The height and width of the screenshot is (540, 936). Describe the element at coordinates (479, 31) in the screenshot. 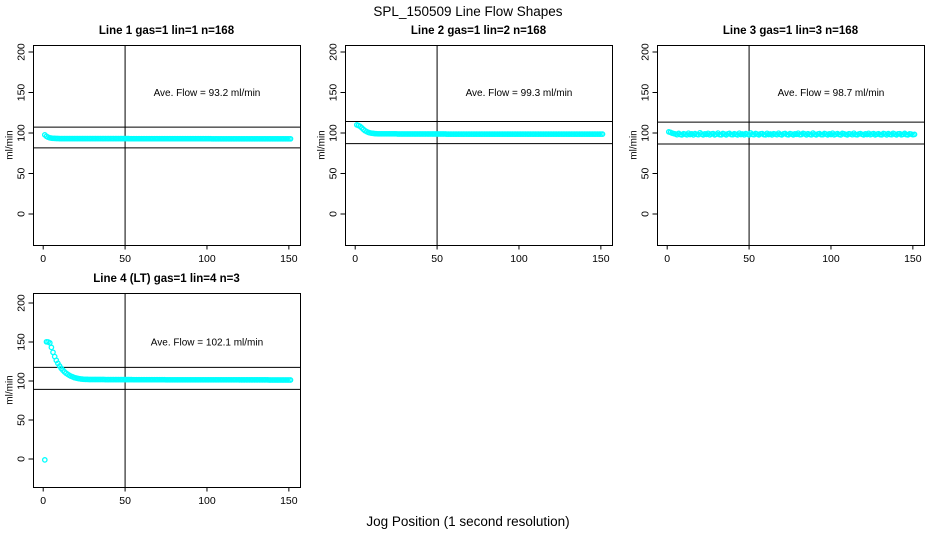

I see `panel-title: Line 2 gas=1 lin=2 n=168` at that location.